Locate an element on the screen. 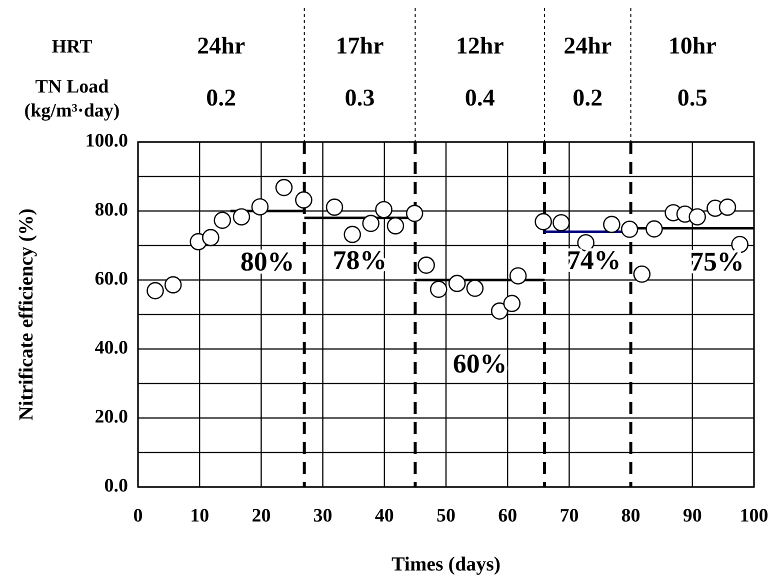  y-axis-title: Nitrificate efficiency (%) is located at coordinates (27, 314).